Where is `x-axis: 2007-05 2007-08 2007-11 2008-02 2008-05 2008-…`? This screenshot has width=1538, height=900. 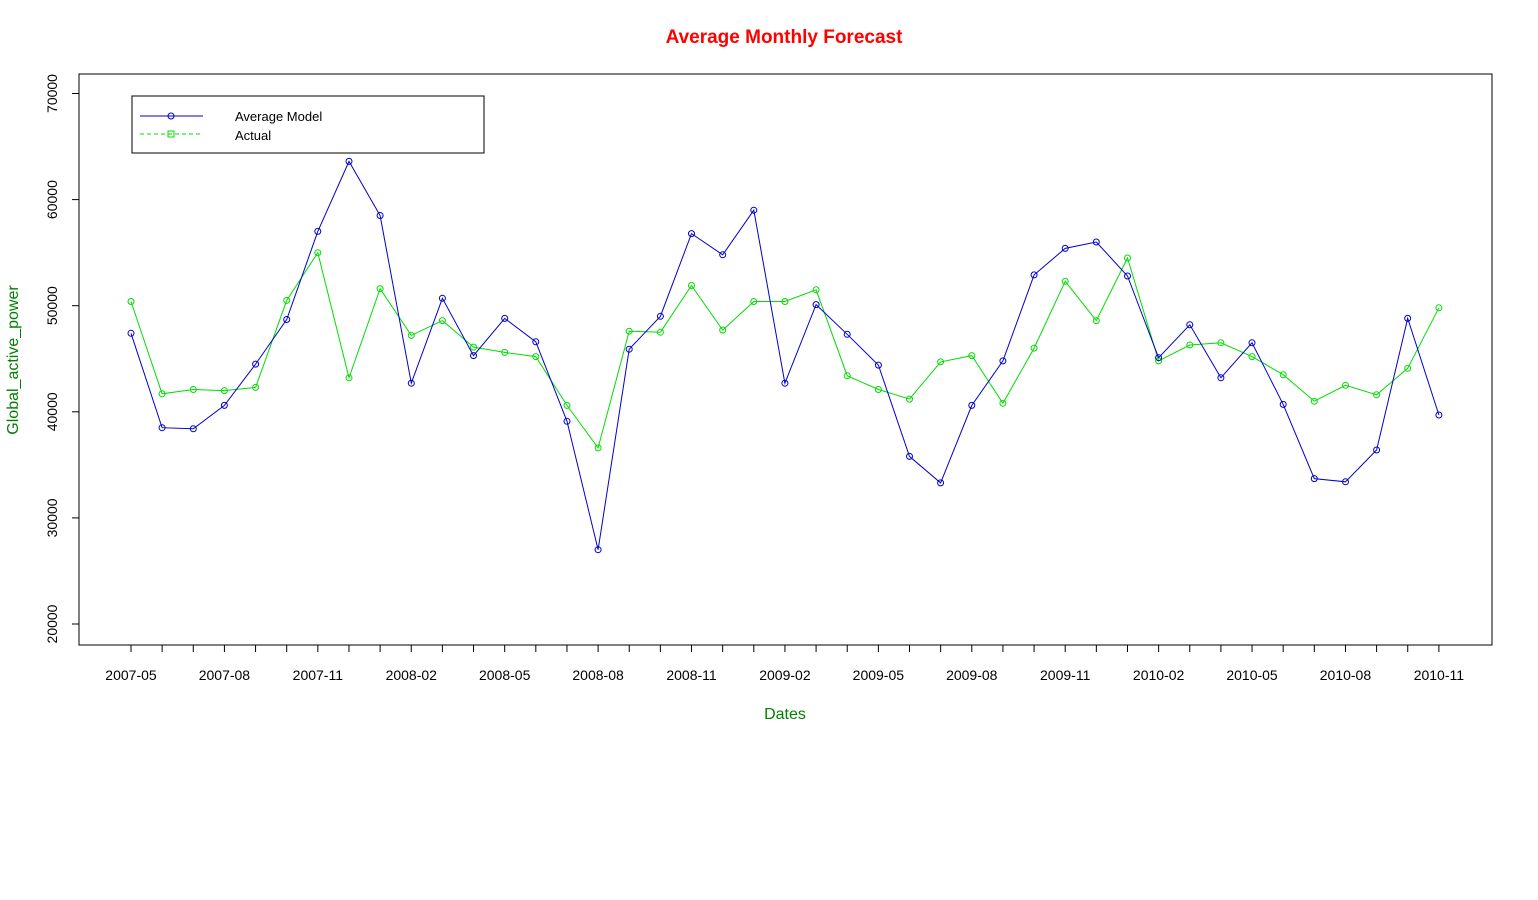
x-axis: 2007-05 2007-08 2007-11 2008-02 2008-05 2008-… is located at coordinates (784, 663).